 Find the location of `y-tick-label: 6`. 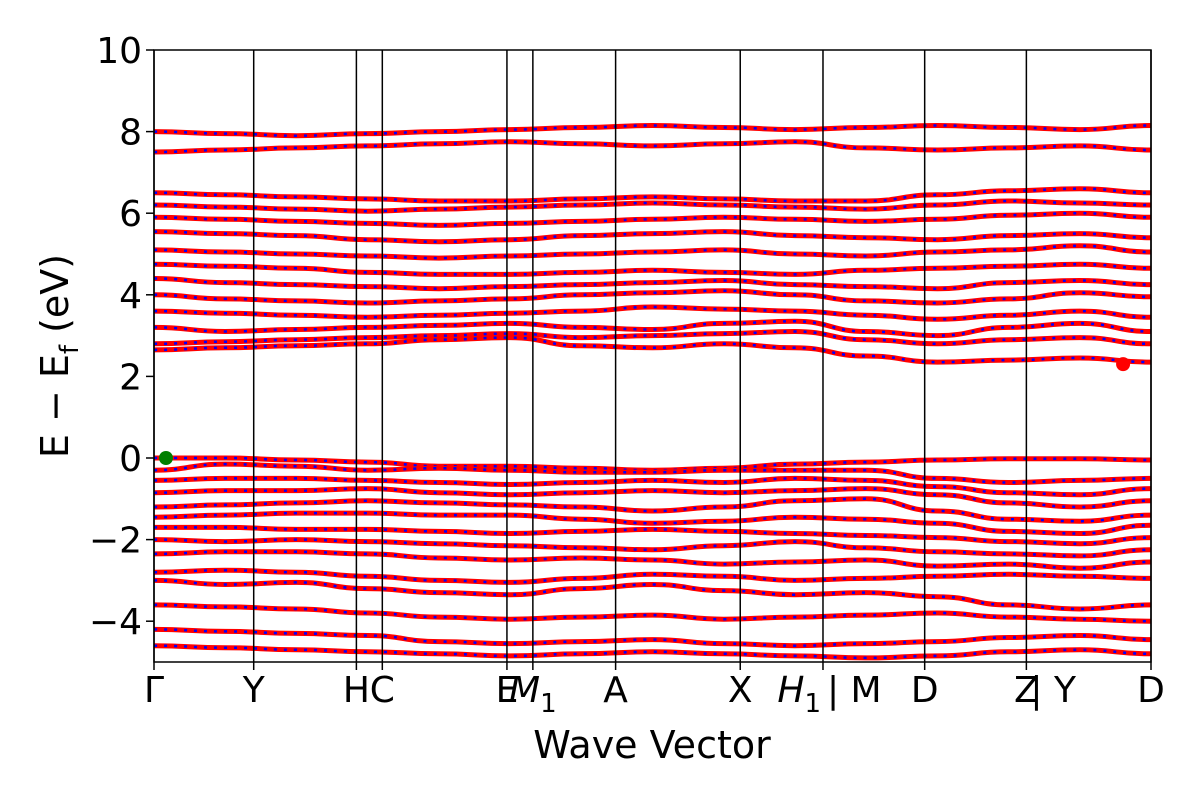

y-tick-label: 6 is located at coordinates (130, 214).